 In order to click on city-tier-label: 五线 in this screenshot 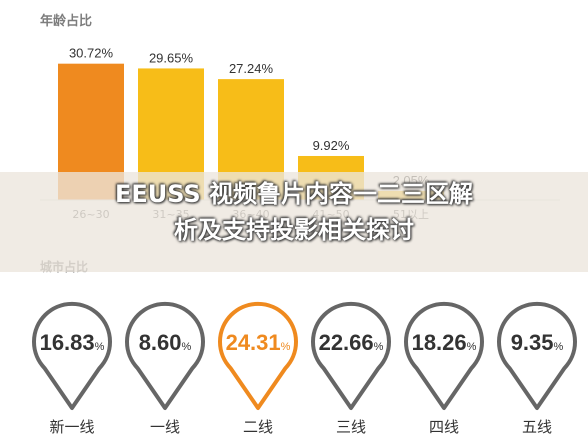, I will do `click(537, 427)`.